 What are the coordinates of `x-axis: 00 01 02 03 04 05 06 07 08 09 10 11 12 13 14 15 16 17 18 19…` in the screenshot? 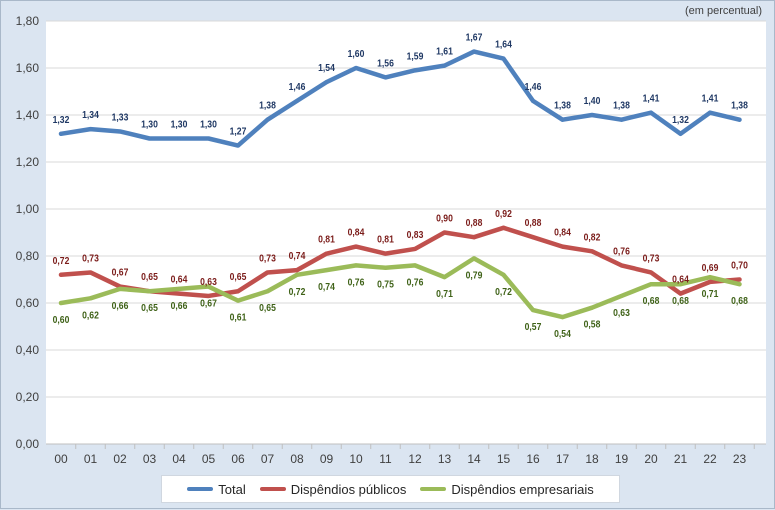 It's located at (404, 455).